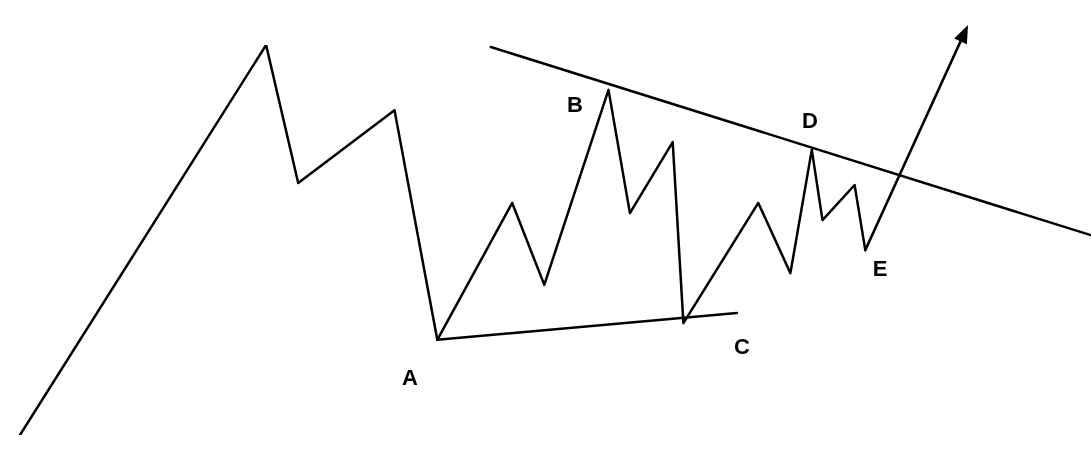 Image resolution: width=1092 pixels, height=470 pixels. What do you see at coordinates (410, 378) in the screenshot?
I see `annotation: A` at bounding box center [410, 378].